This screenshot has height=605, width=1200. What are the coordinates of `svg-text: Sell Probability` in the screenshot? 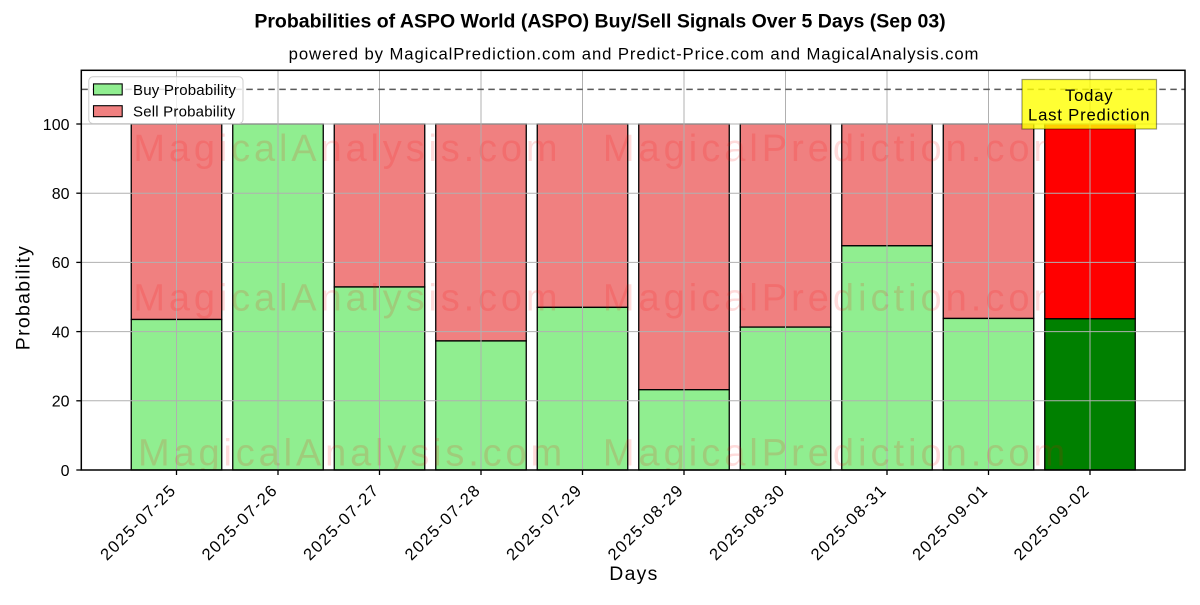 It's located at (184, 112).